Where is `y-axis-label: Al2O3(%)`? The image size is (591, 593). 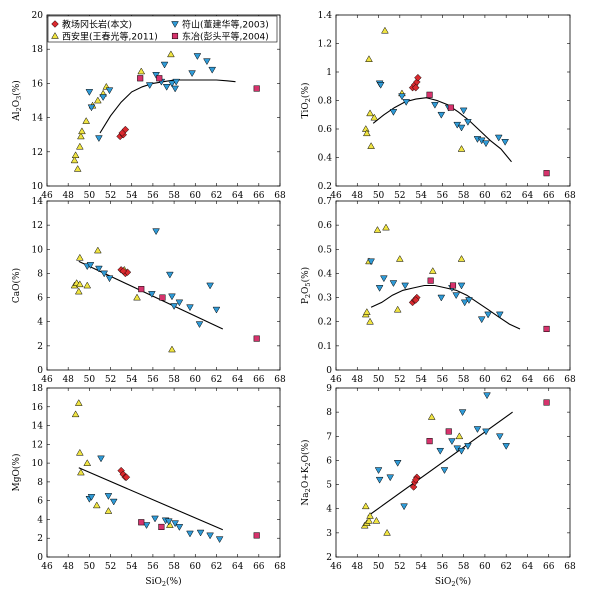 y-axis-label: Al2O3(%) is located at coordinates (17, 101).